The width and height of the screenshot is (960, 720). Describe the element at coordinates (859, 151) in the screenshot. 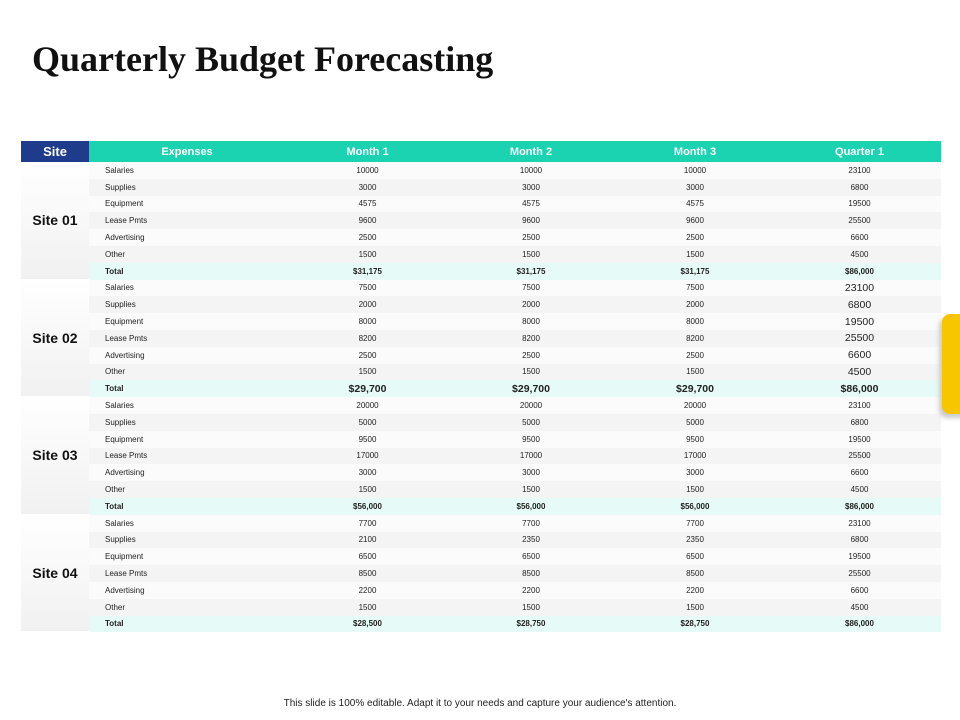

I see `header-cell: Quarter 1` at that location.